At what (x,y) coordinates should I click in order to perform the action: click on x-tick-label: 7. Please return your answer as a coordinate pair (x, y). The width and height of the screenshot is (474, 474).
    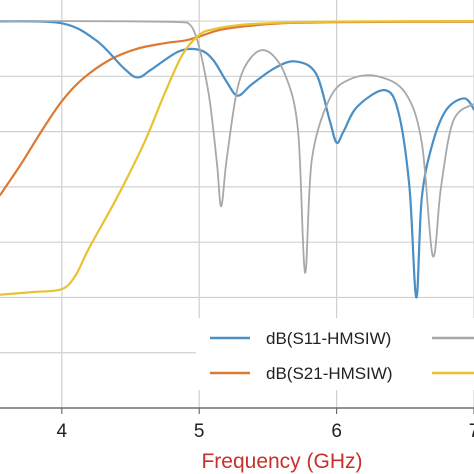
    Looking at the image, I should click on (471, 431).